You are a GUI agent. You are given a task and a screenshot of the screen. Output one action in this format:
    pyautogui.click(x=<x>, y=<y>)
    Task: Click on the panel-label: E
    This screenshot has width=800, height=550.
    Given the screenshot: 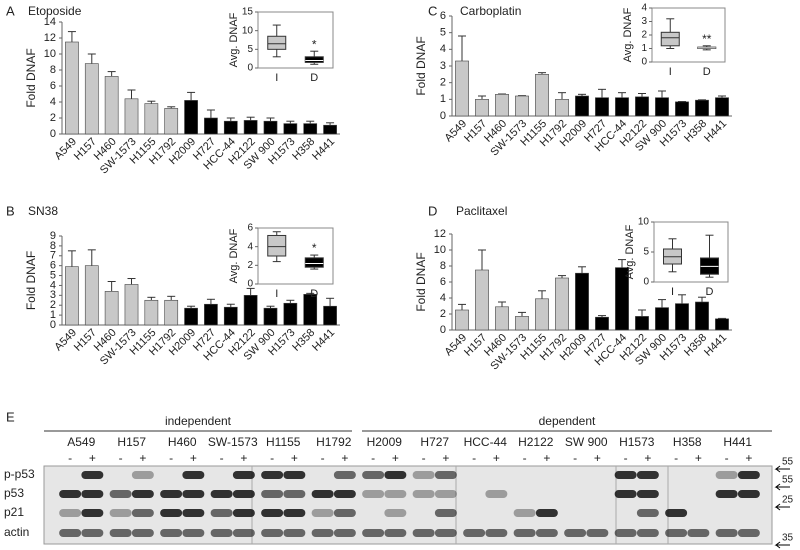 What is the action you would take?
    pyautogui.click(x=10, y=416)
    